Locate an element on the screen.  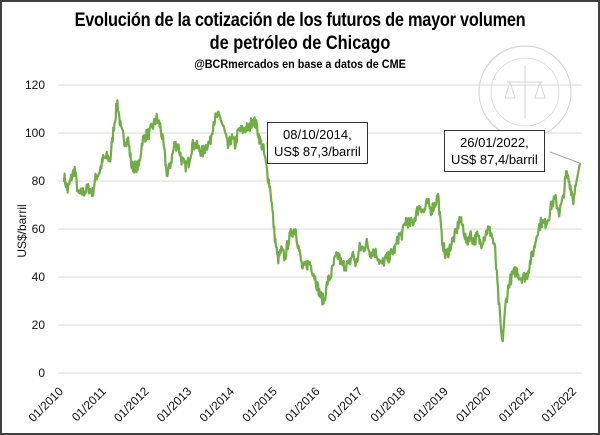
y-tick-label: 40 is located at coordinates (39, 277).